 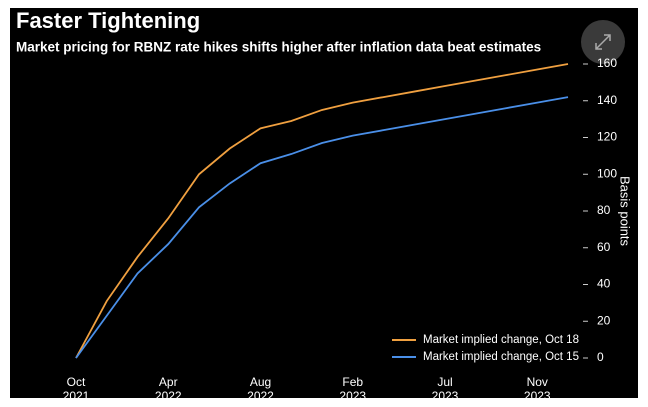 What do you see at coordinates (537, 389) in the screenshot?
I see `x-tick-label: Nov 2023` at bounding box center [537, 389].